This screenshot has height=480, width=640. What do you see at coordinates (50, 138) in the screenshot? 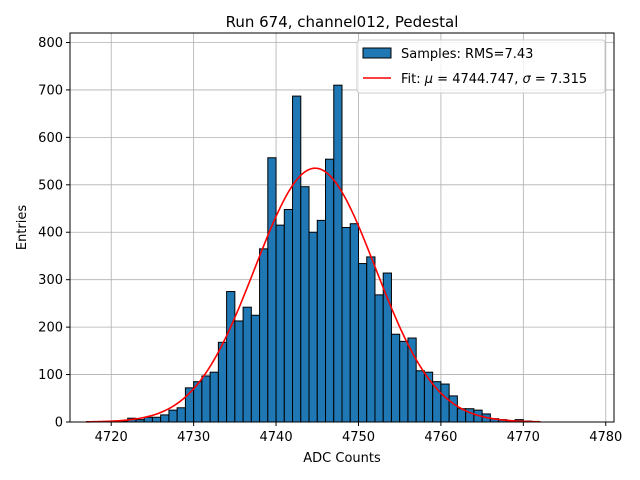
I see `y-tick-label: 600` at bounding box center [50, 138].